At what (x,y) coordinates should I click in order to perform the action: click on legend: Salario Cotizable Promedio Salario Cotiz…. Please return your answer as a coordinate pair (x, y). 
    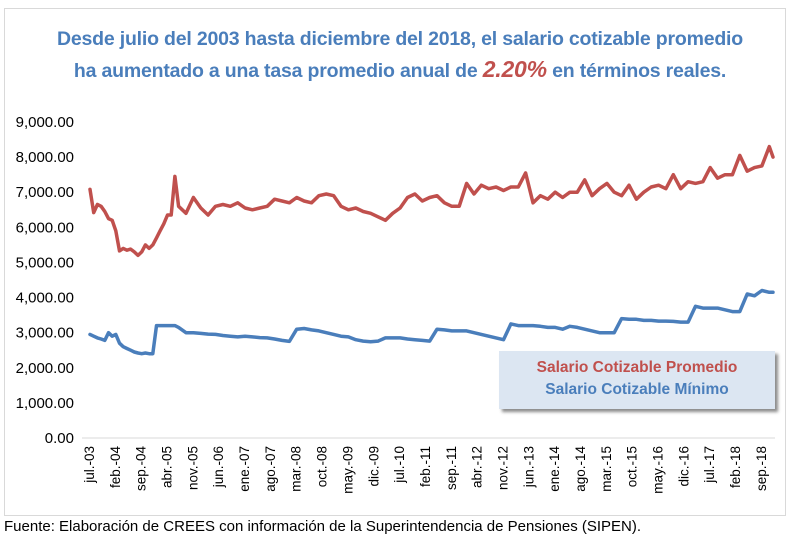
    Looking at the image, I should click on (637, 380).